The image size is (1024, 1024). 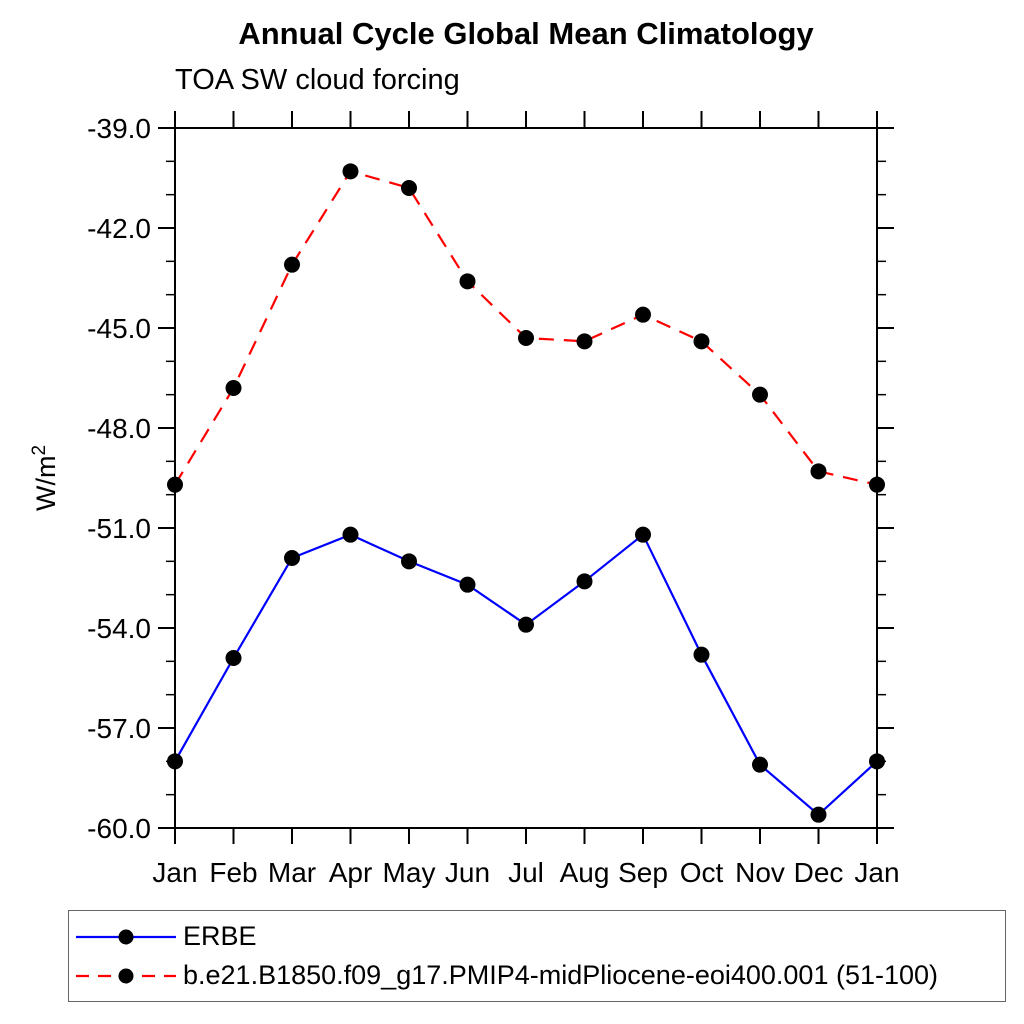 I want to click on legend-line-sample-model, so click(x=126, y=975).